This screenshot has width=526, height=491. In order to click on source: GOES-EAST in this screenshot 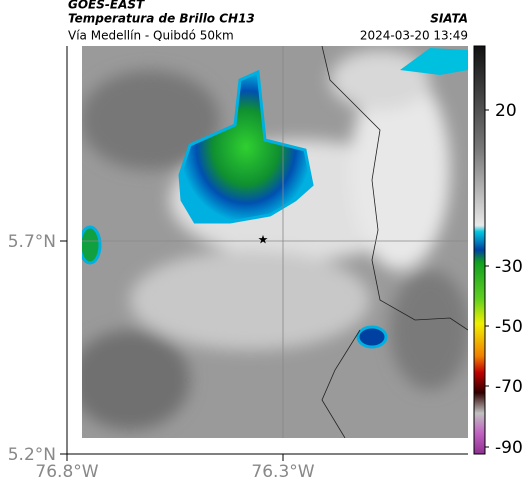, I will do `click(106, 6)`.